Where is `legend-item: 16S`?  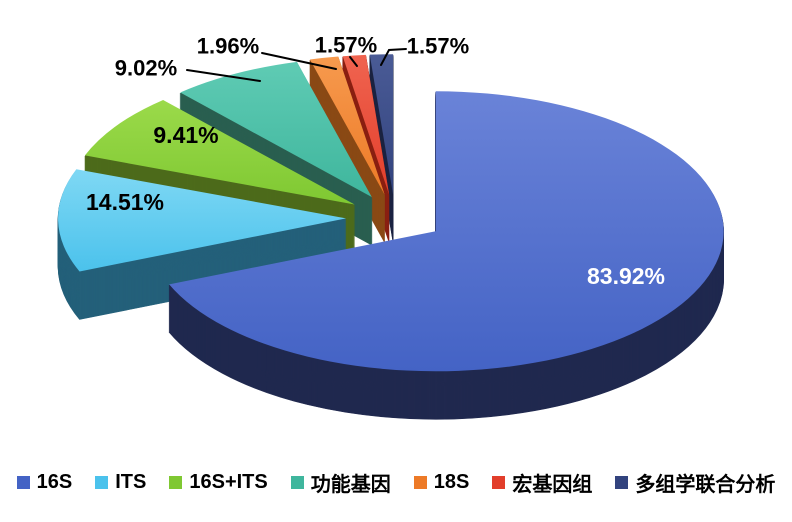
legend-item: 16S is located at coordinates (44, 482).